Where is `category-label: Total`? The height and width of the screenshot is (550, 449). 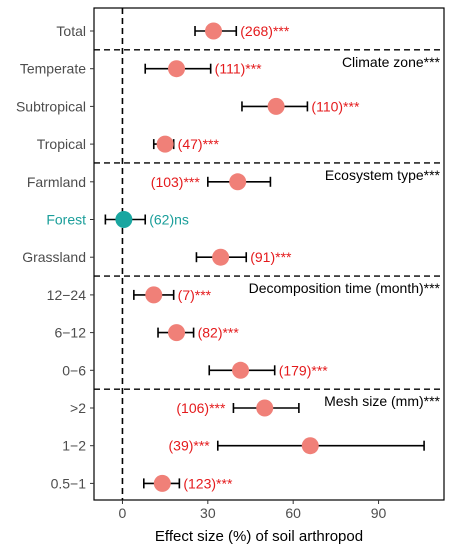
category-label: Total is located at coordinates (71, 31).